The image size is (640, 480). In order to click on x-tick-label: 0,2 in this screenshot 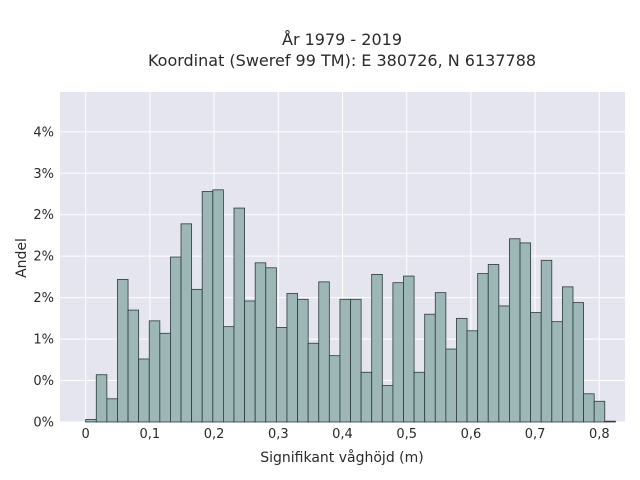, I will do `click(214, 434)`.